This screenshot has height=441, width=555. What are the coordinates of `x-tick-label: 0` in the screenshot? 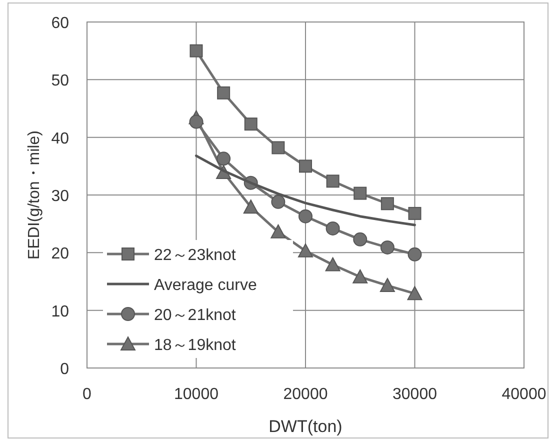 It's located at (87, 394).